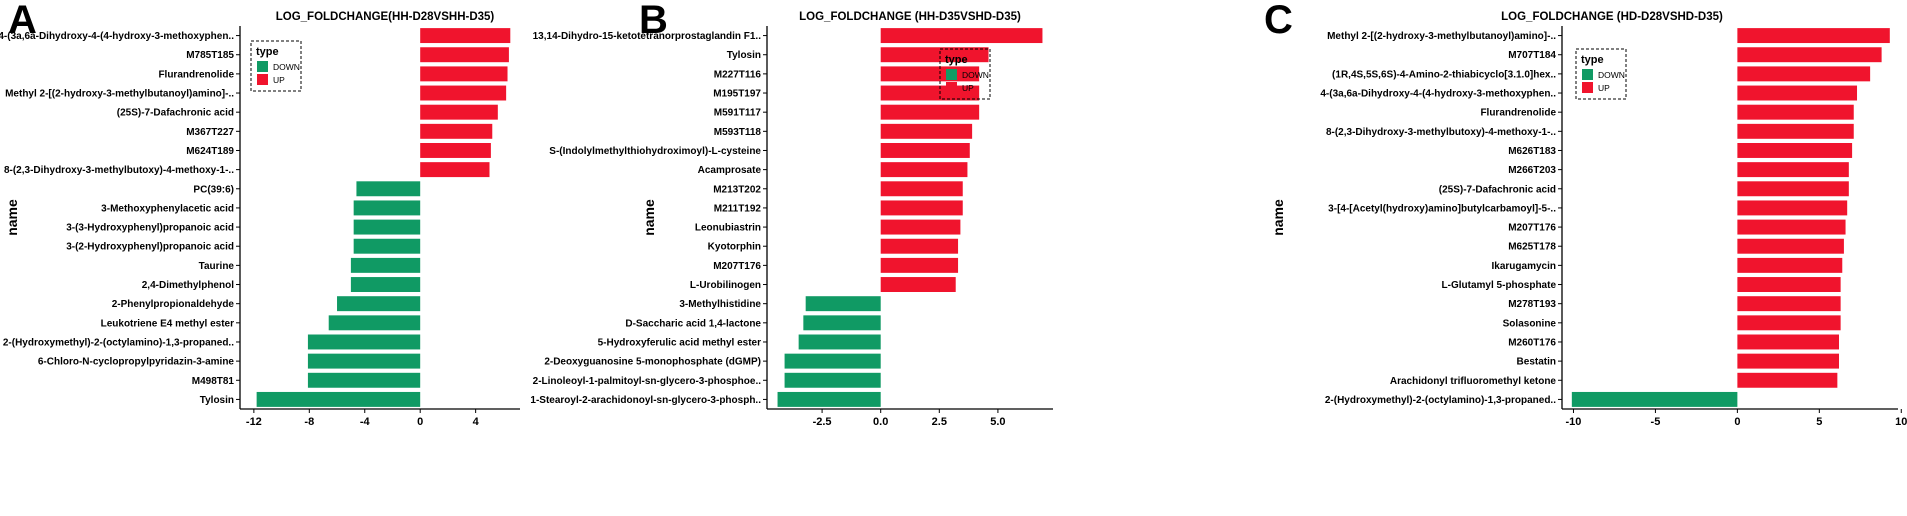  I want to click on category-label: M213T202, so click(737, 189).